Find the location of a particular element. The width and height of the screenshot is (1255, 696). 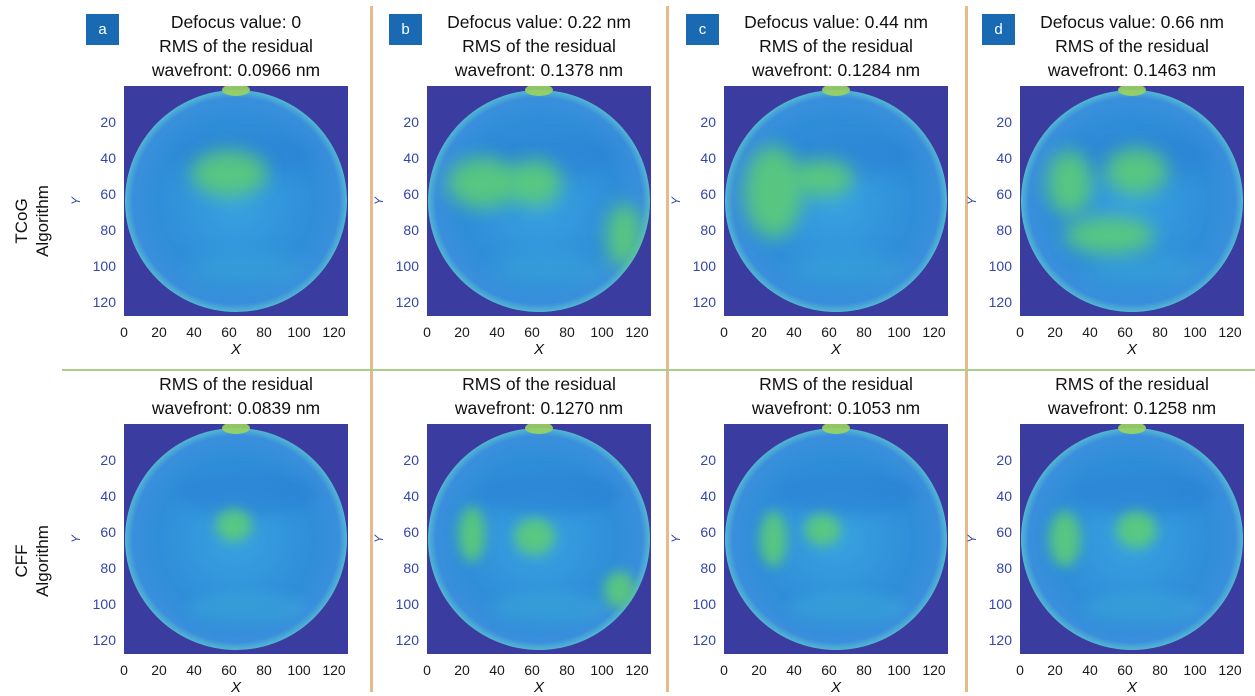

panel-d-cff-ytick-60: 60 is located at coordinates (1004, 531).